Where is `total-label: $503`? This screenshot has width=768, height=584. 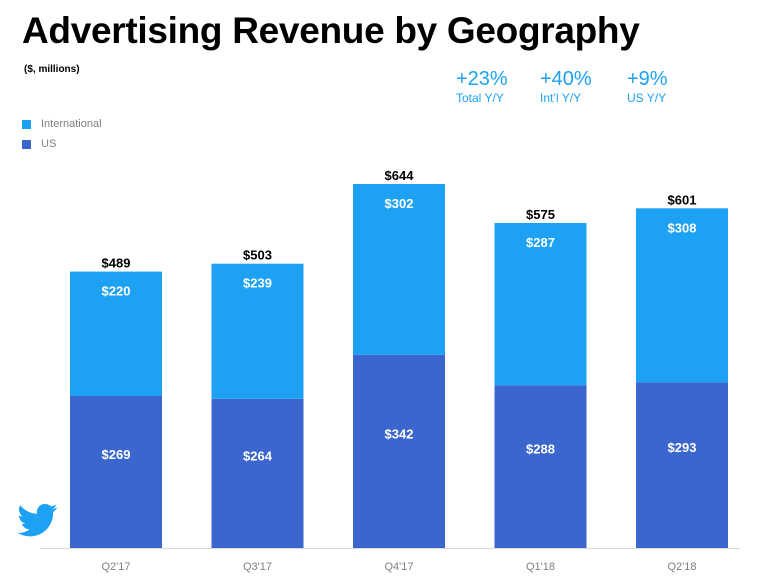 total-label: $503 is located at coordinates (257, 255).